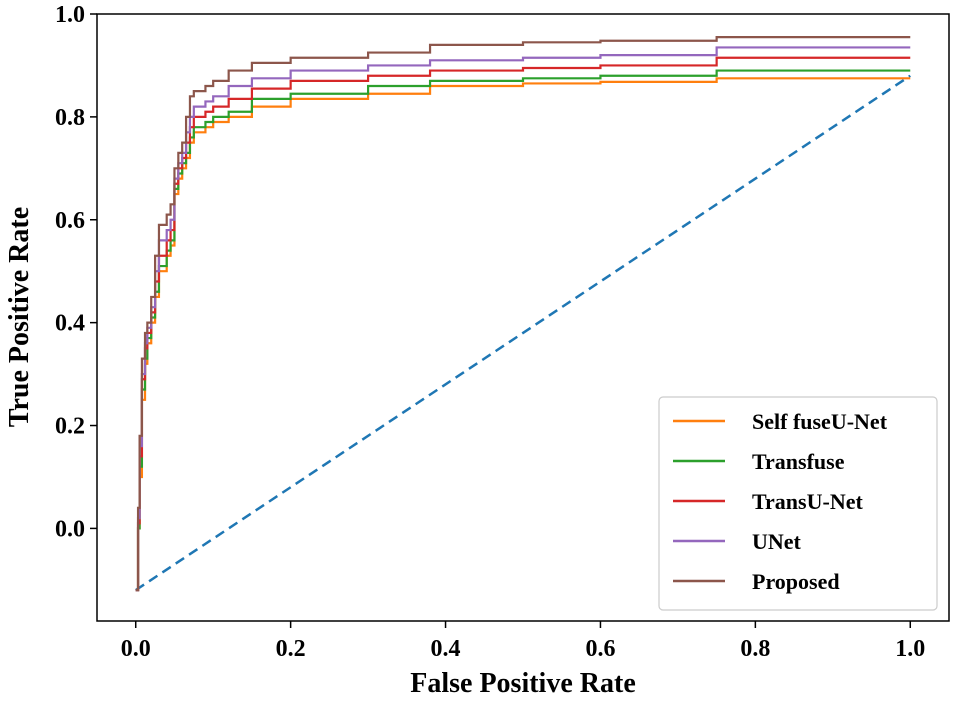 The image size is (955, 702). What do you see at coordinates (523, 641) in the screenshot?
I see `x-axis-ticks: 0.0 0.2 0.4 0.6 0.8 1.0` at bounding box center [523, 641].